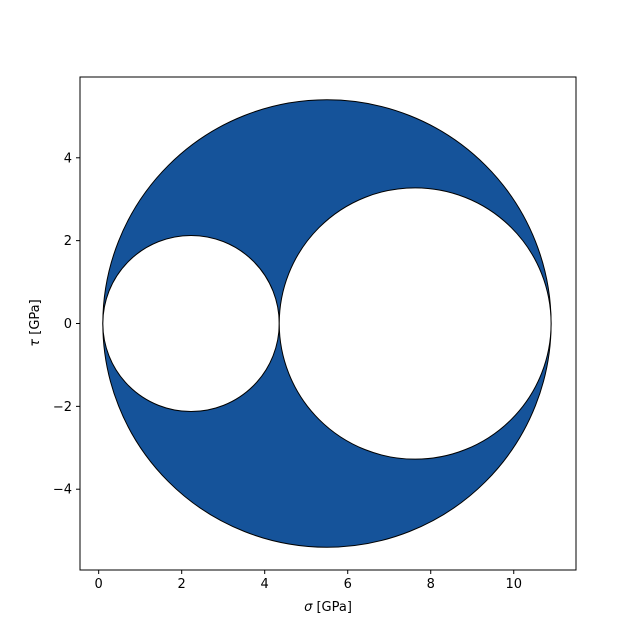  I want to click on y-tick-label: −2, so click(62, 407).